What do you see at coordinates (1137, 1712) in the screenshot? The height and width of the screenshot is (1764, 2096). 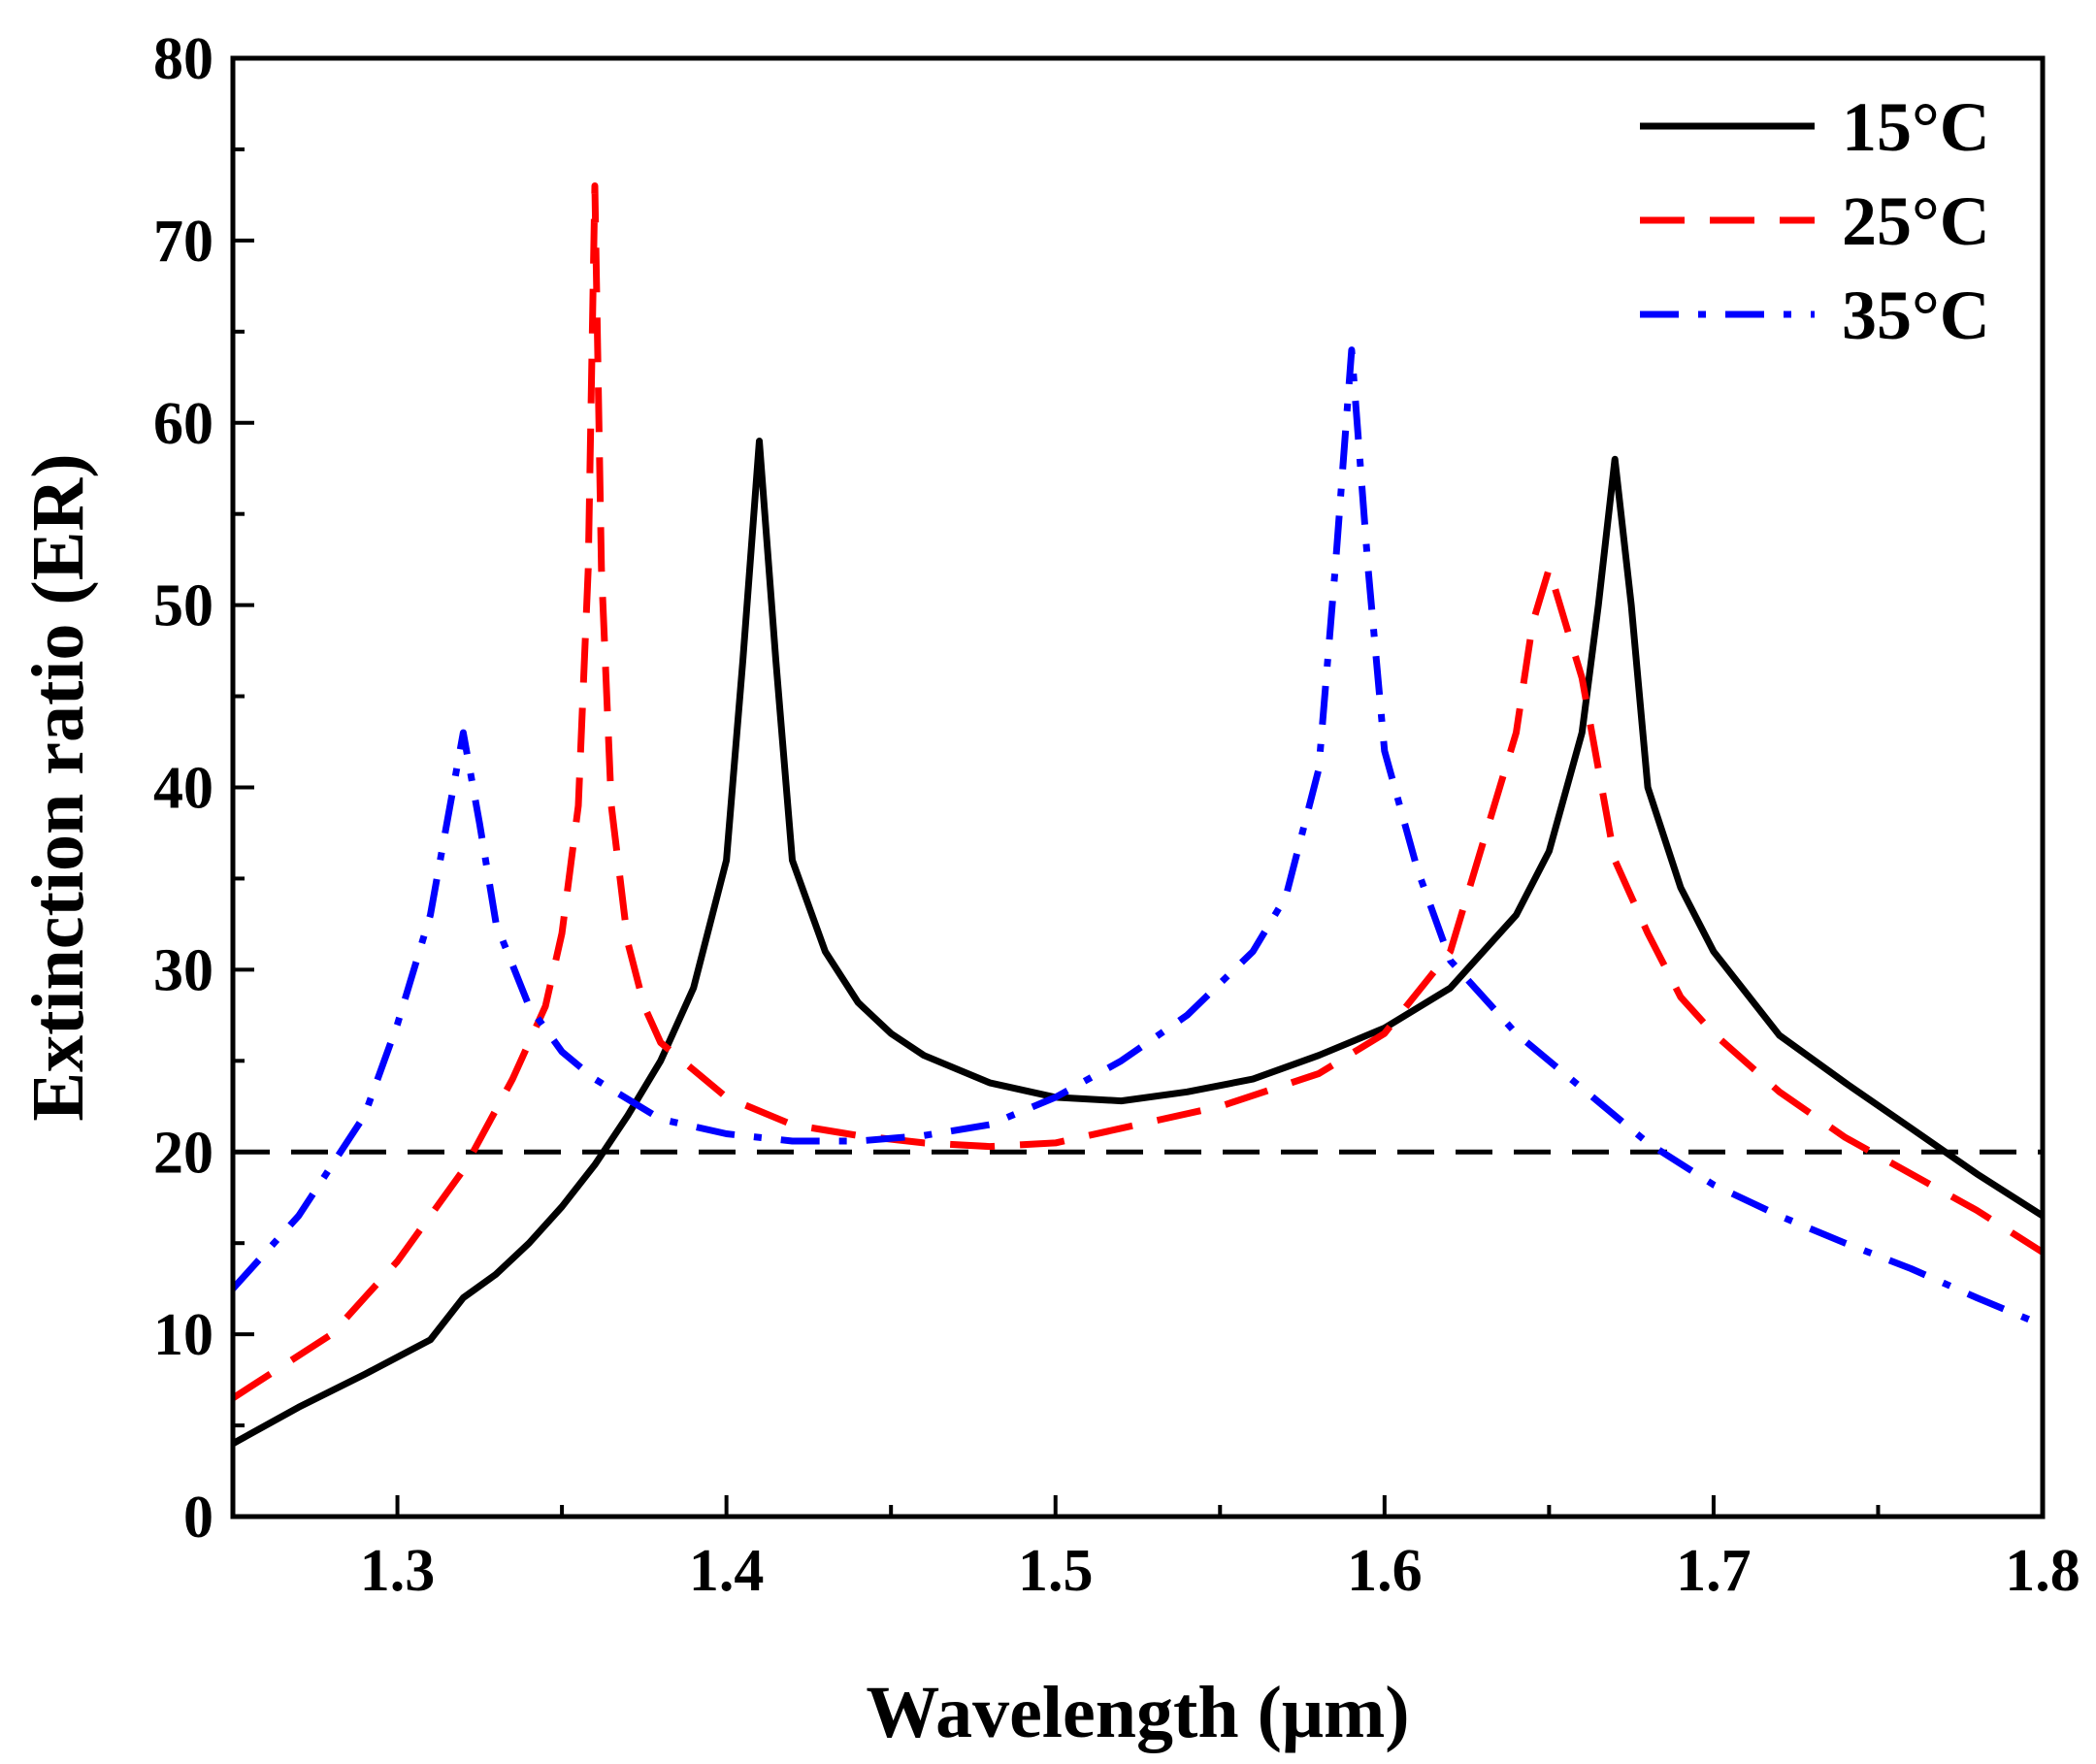 I see `x-axis-title: Wavelength (μm)` at bounding box center [1137, 1712].